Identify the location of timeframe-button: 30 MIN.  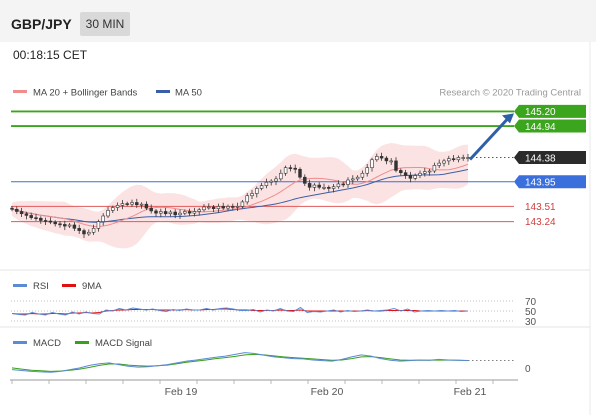
(105, 24).